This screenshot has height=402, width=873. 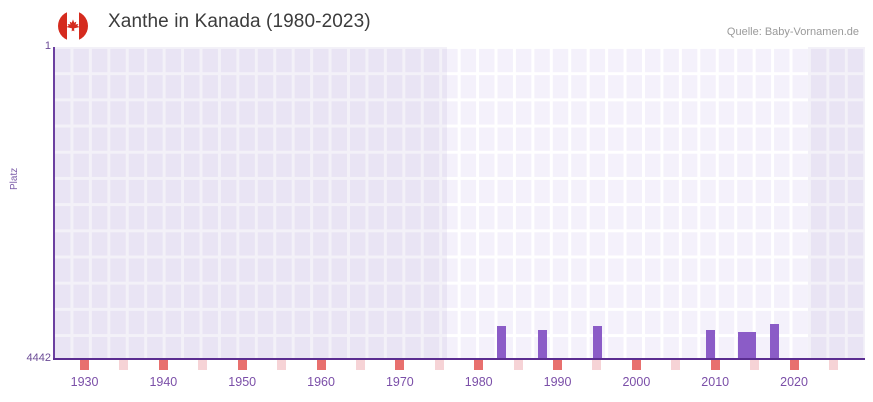 What do you see at coordinates (676, 365) in the screenshot?
I see `x-tick-marker-minor-2005` at bounding box center [676, 365].